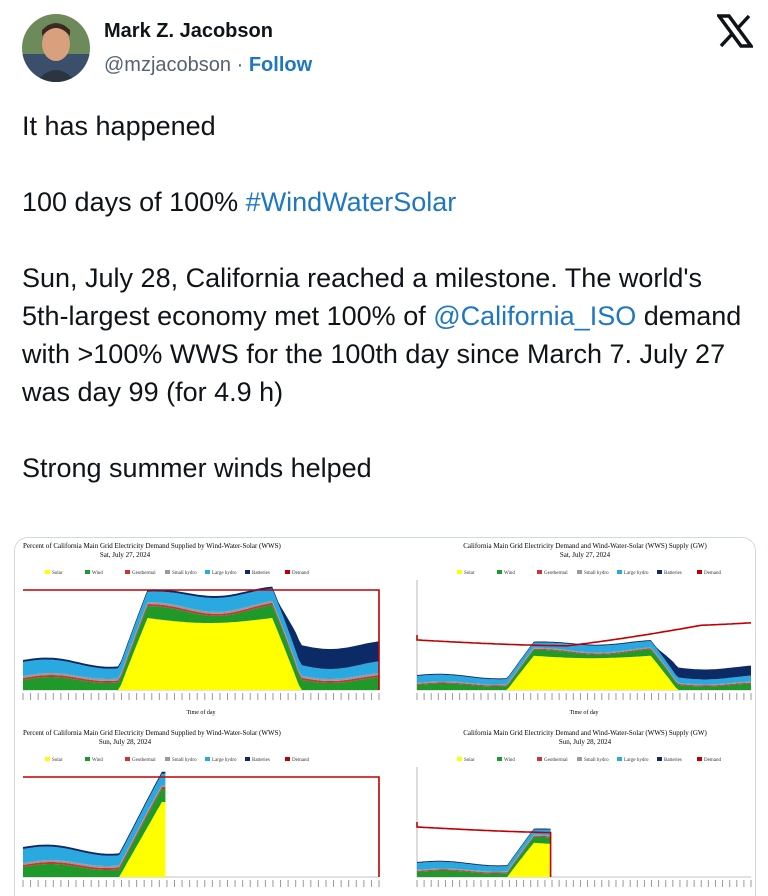 This screenshot has width=768, height=896. I want to click on paragraph: 100 days of 100% #WindWaterSolar, so click(384, 202).